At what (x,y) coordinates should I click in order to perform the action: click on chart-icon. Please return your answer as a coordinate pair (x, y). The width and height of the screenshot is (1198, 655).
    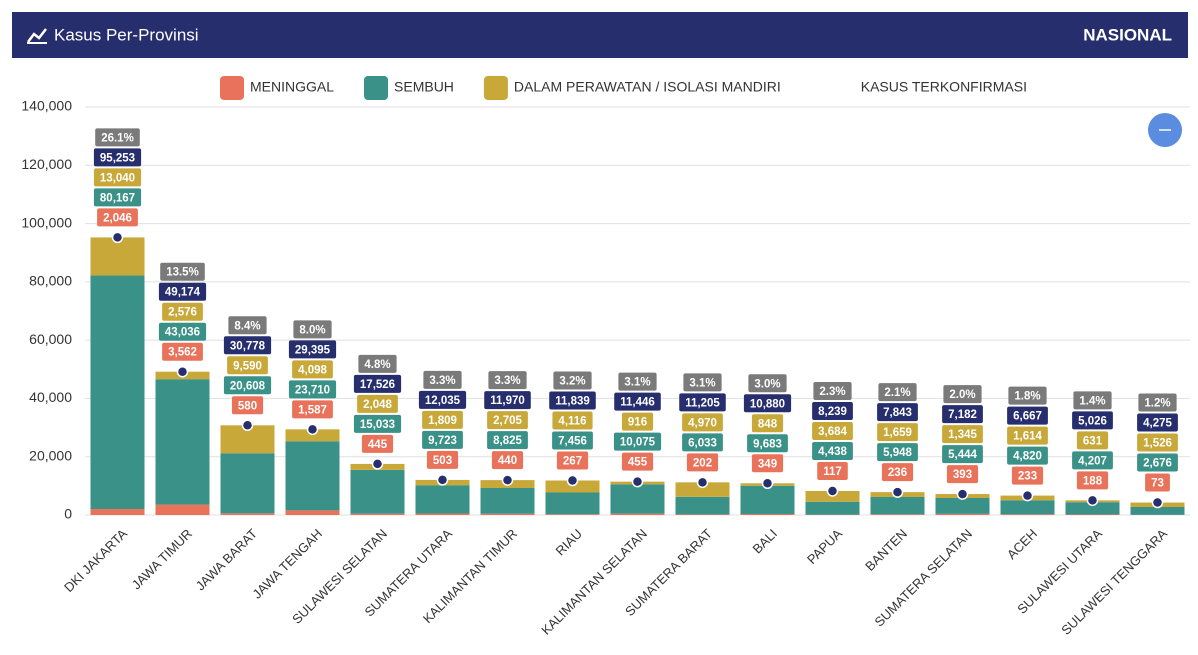
    Looking at the image, I should click on (37, 35).